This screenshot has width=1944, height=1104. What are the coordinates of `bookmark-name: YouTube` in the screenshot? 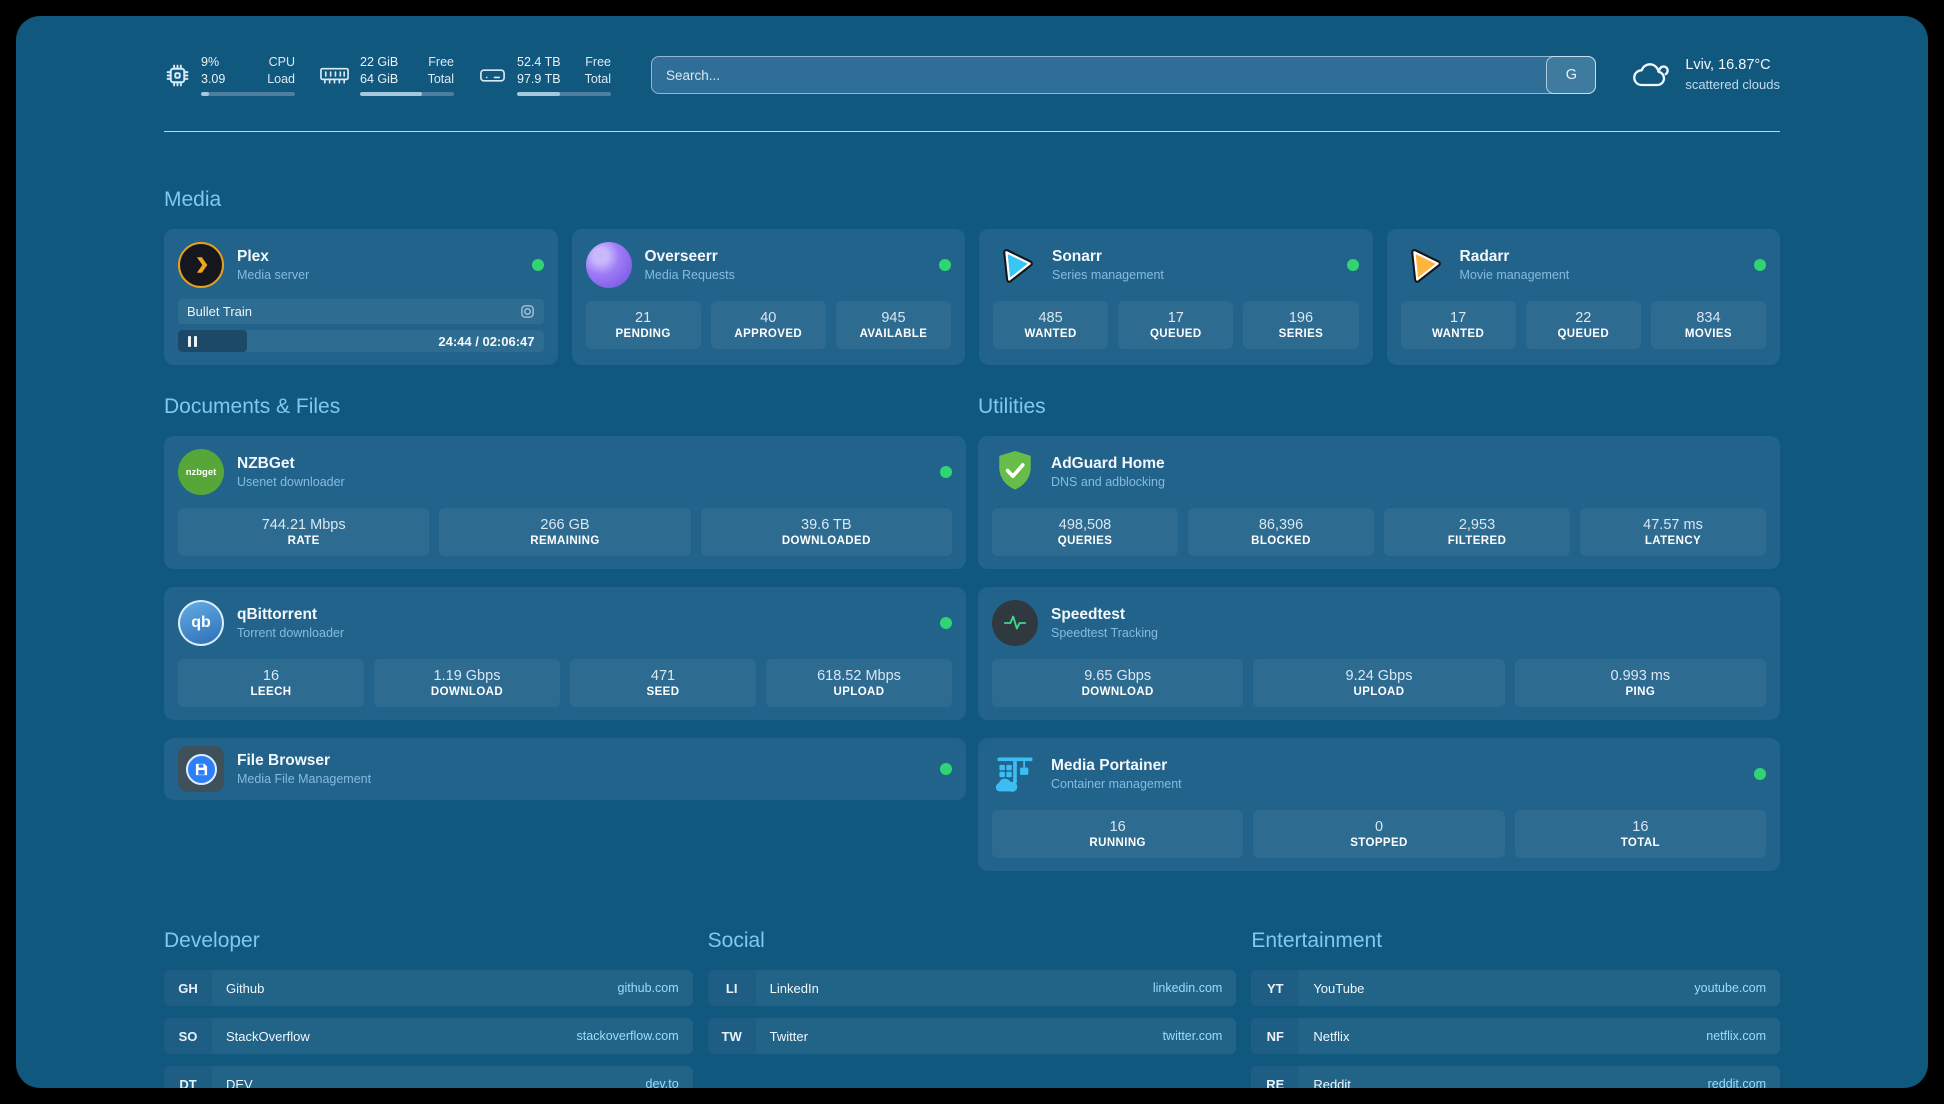 It's located at (1339, 988).